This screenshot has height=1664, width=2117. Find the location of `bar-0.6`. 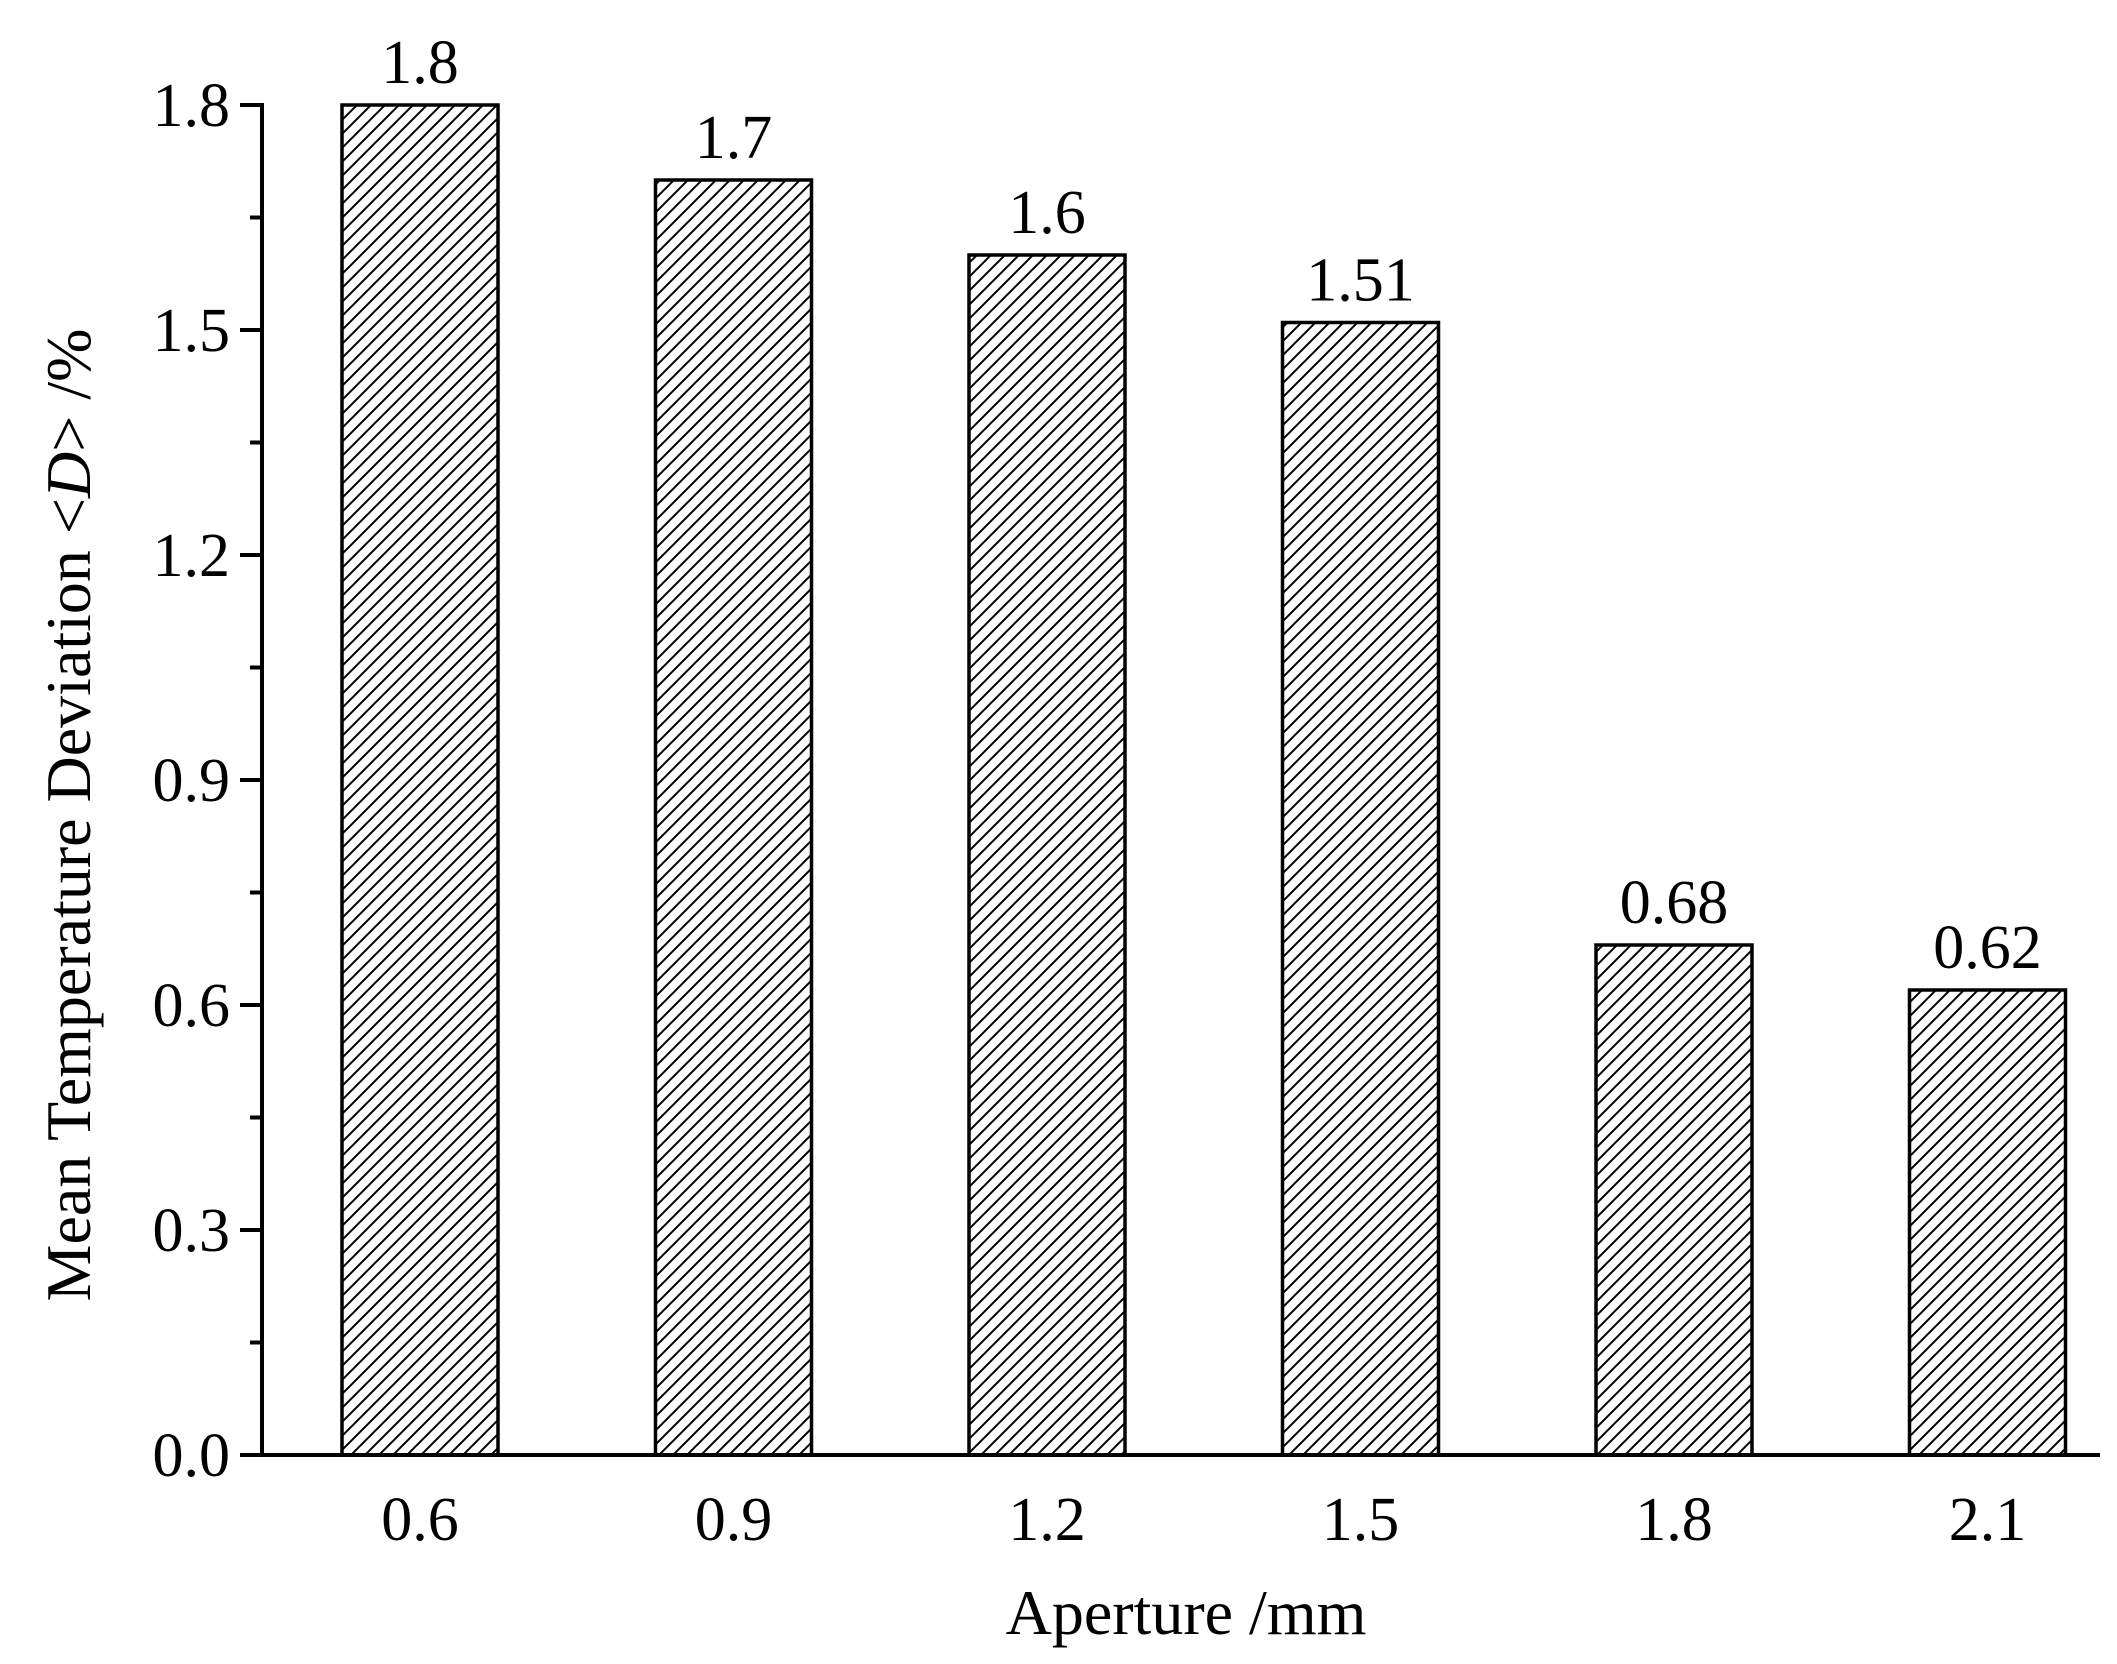

bar-0.6 is located at coordinates (420, 780).